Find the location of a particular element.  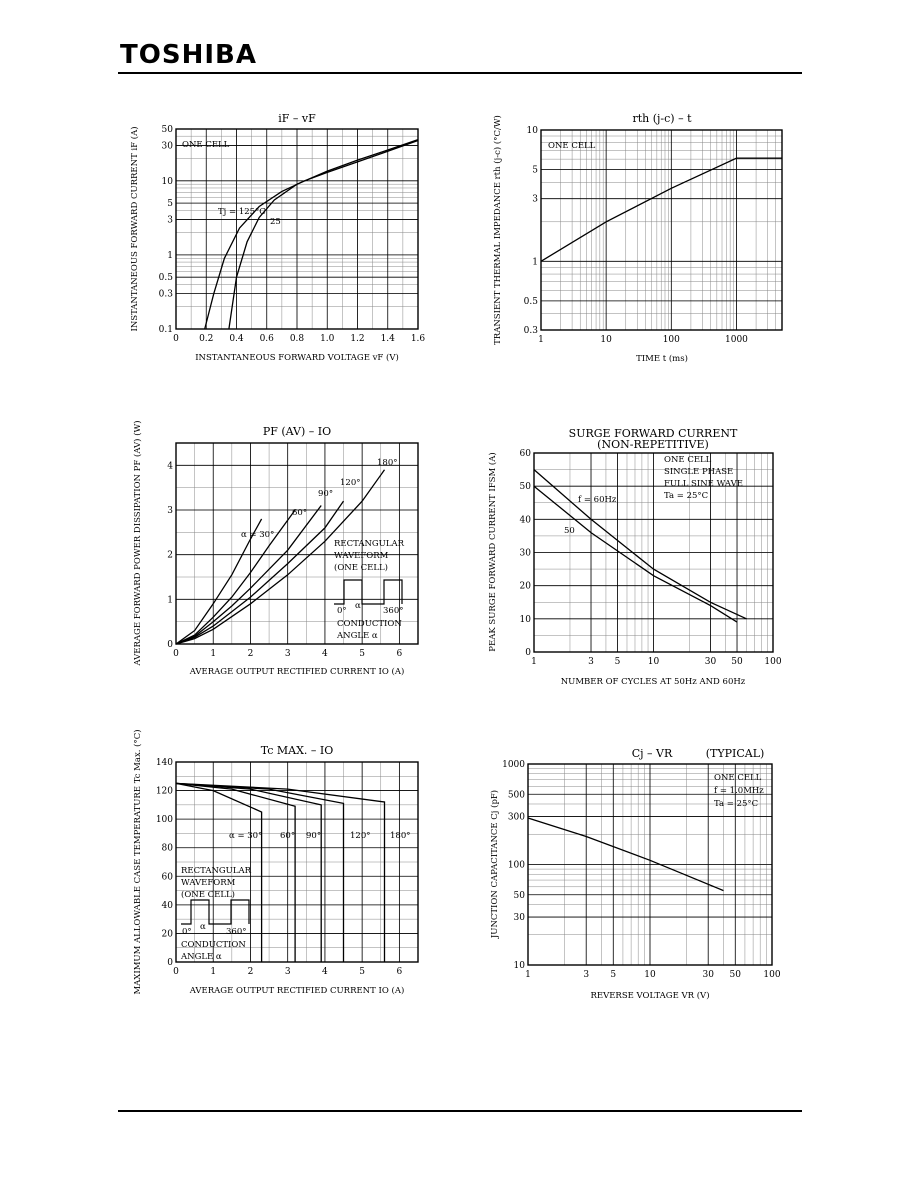

series-label: 120° is located at coordinates (350, 483).